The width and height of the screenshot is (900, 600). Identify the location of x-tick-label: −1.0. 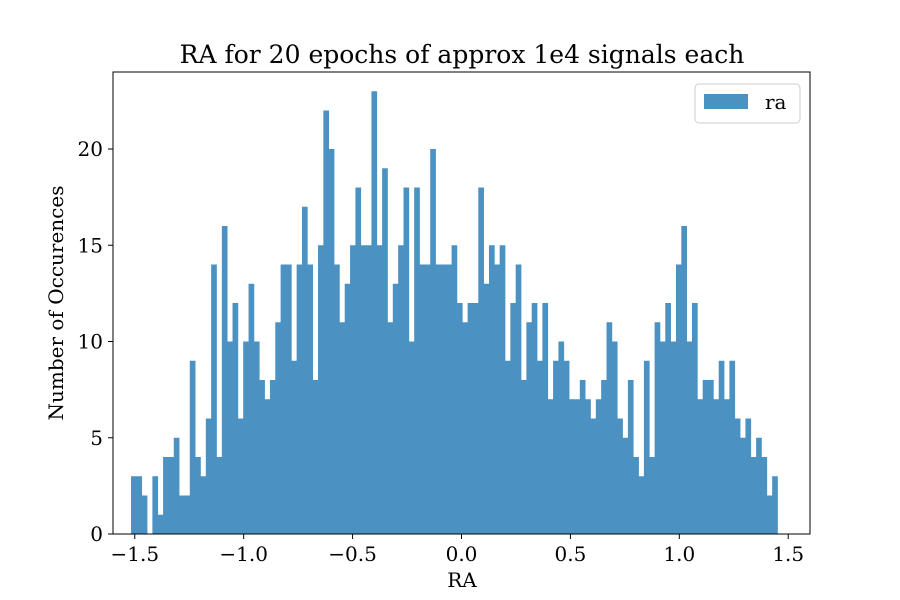
(243, 554).